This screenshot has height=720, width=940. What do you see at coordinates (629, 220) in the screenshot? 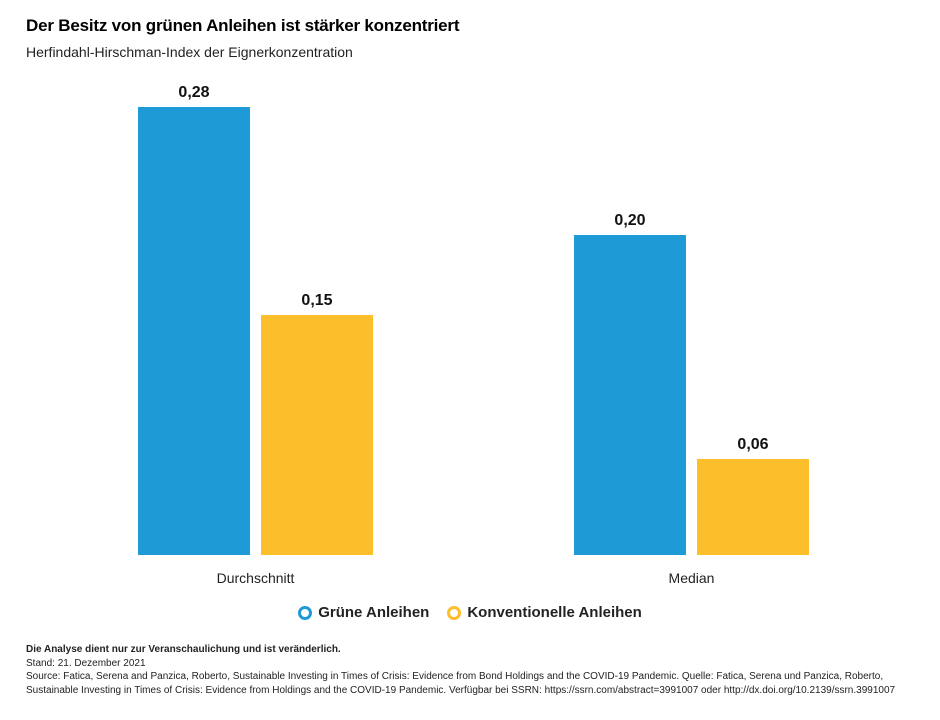
I see `data-label-gr-ne-anleihen-median: 0,20` at bounding box center [629, 220].